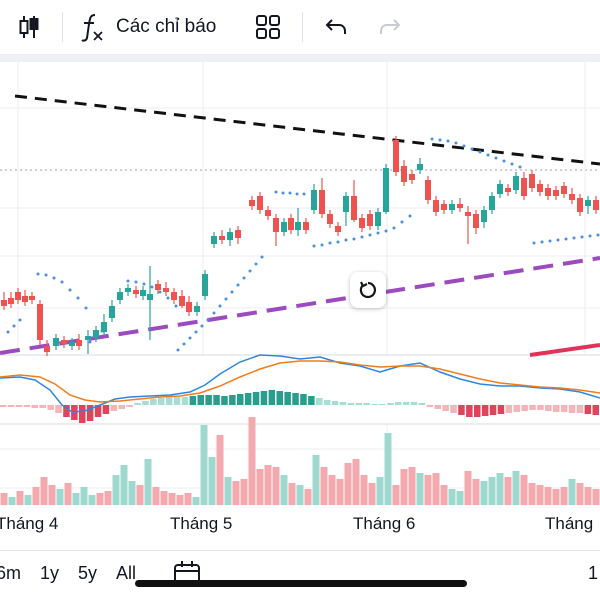 The height and width of the screenshot is (601, 600). Describe the element at coordinates (126, 573) in the screenshot. I see `range-all-button: All` at that location.